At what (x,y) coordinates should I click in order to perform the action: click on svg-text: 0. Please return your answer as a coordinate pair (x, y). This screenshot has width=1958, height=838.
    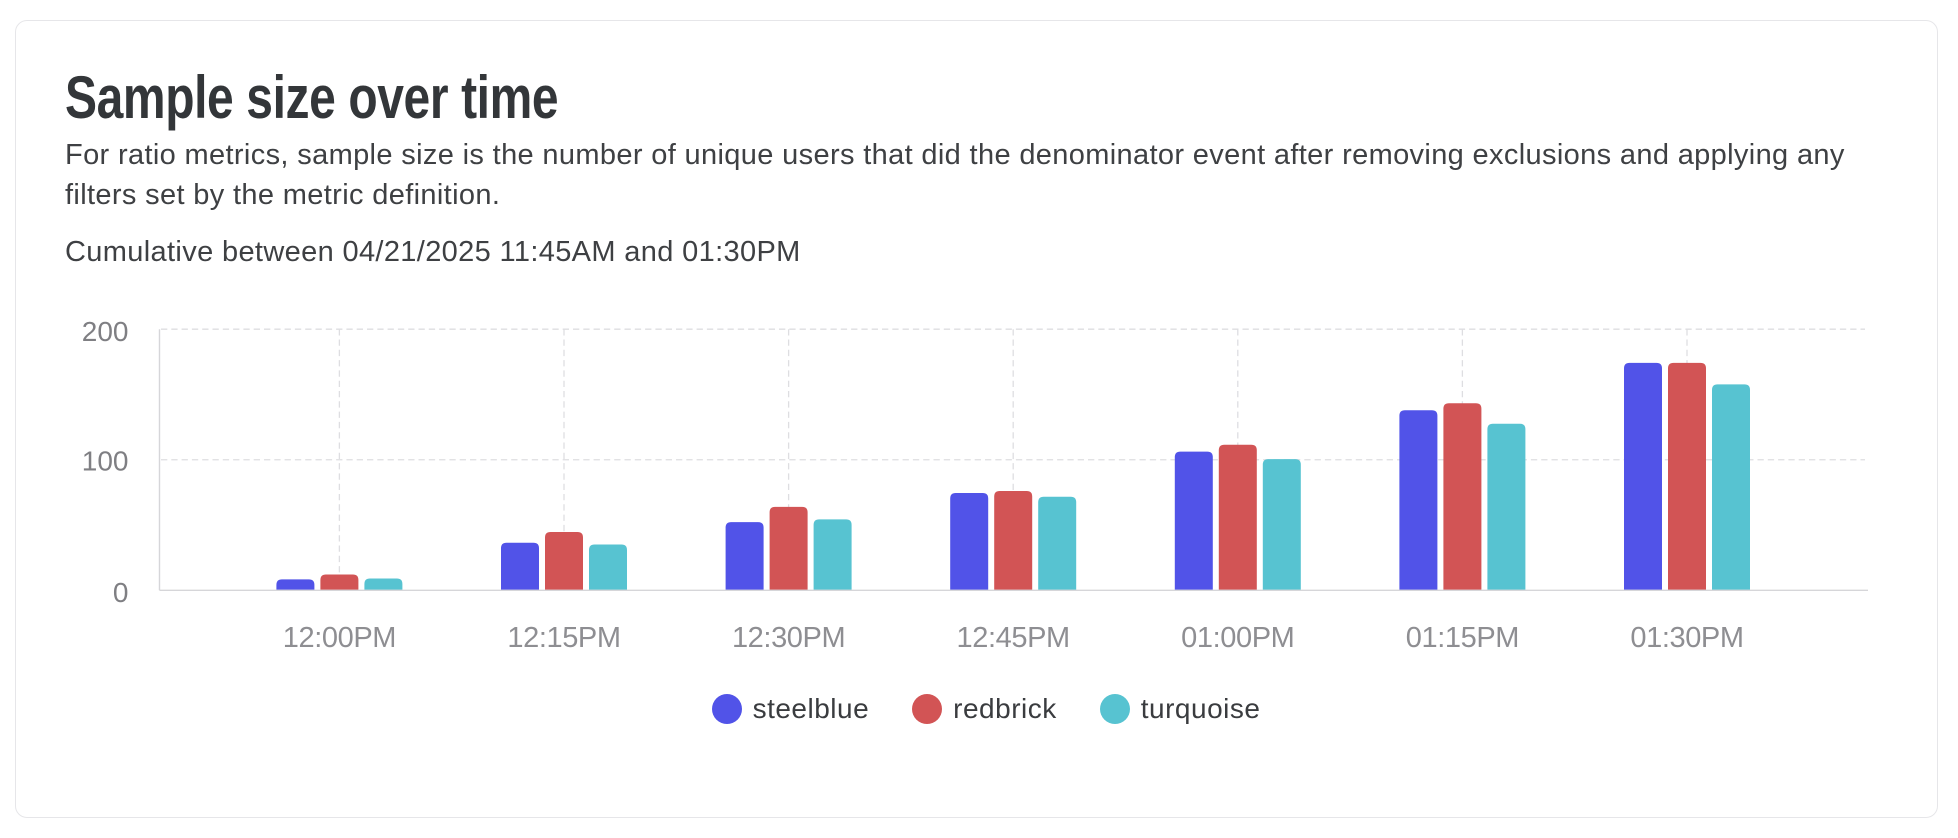
    Looking at the image, I should click on (121, 592).